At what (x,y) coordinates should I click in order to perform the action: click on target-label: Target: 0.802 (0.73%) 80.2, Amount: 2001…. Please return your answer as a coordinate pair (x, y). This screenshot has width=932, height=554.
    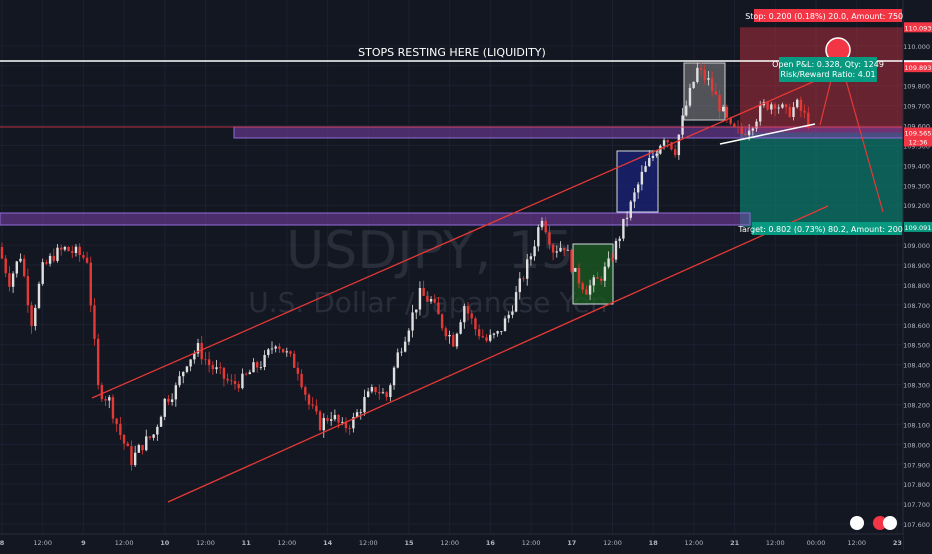
    Looking at the image, I should click on (826, 229).